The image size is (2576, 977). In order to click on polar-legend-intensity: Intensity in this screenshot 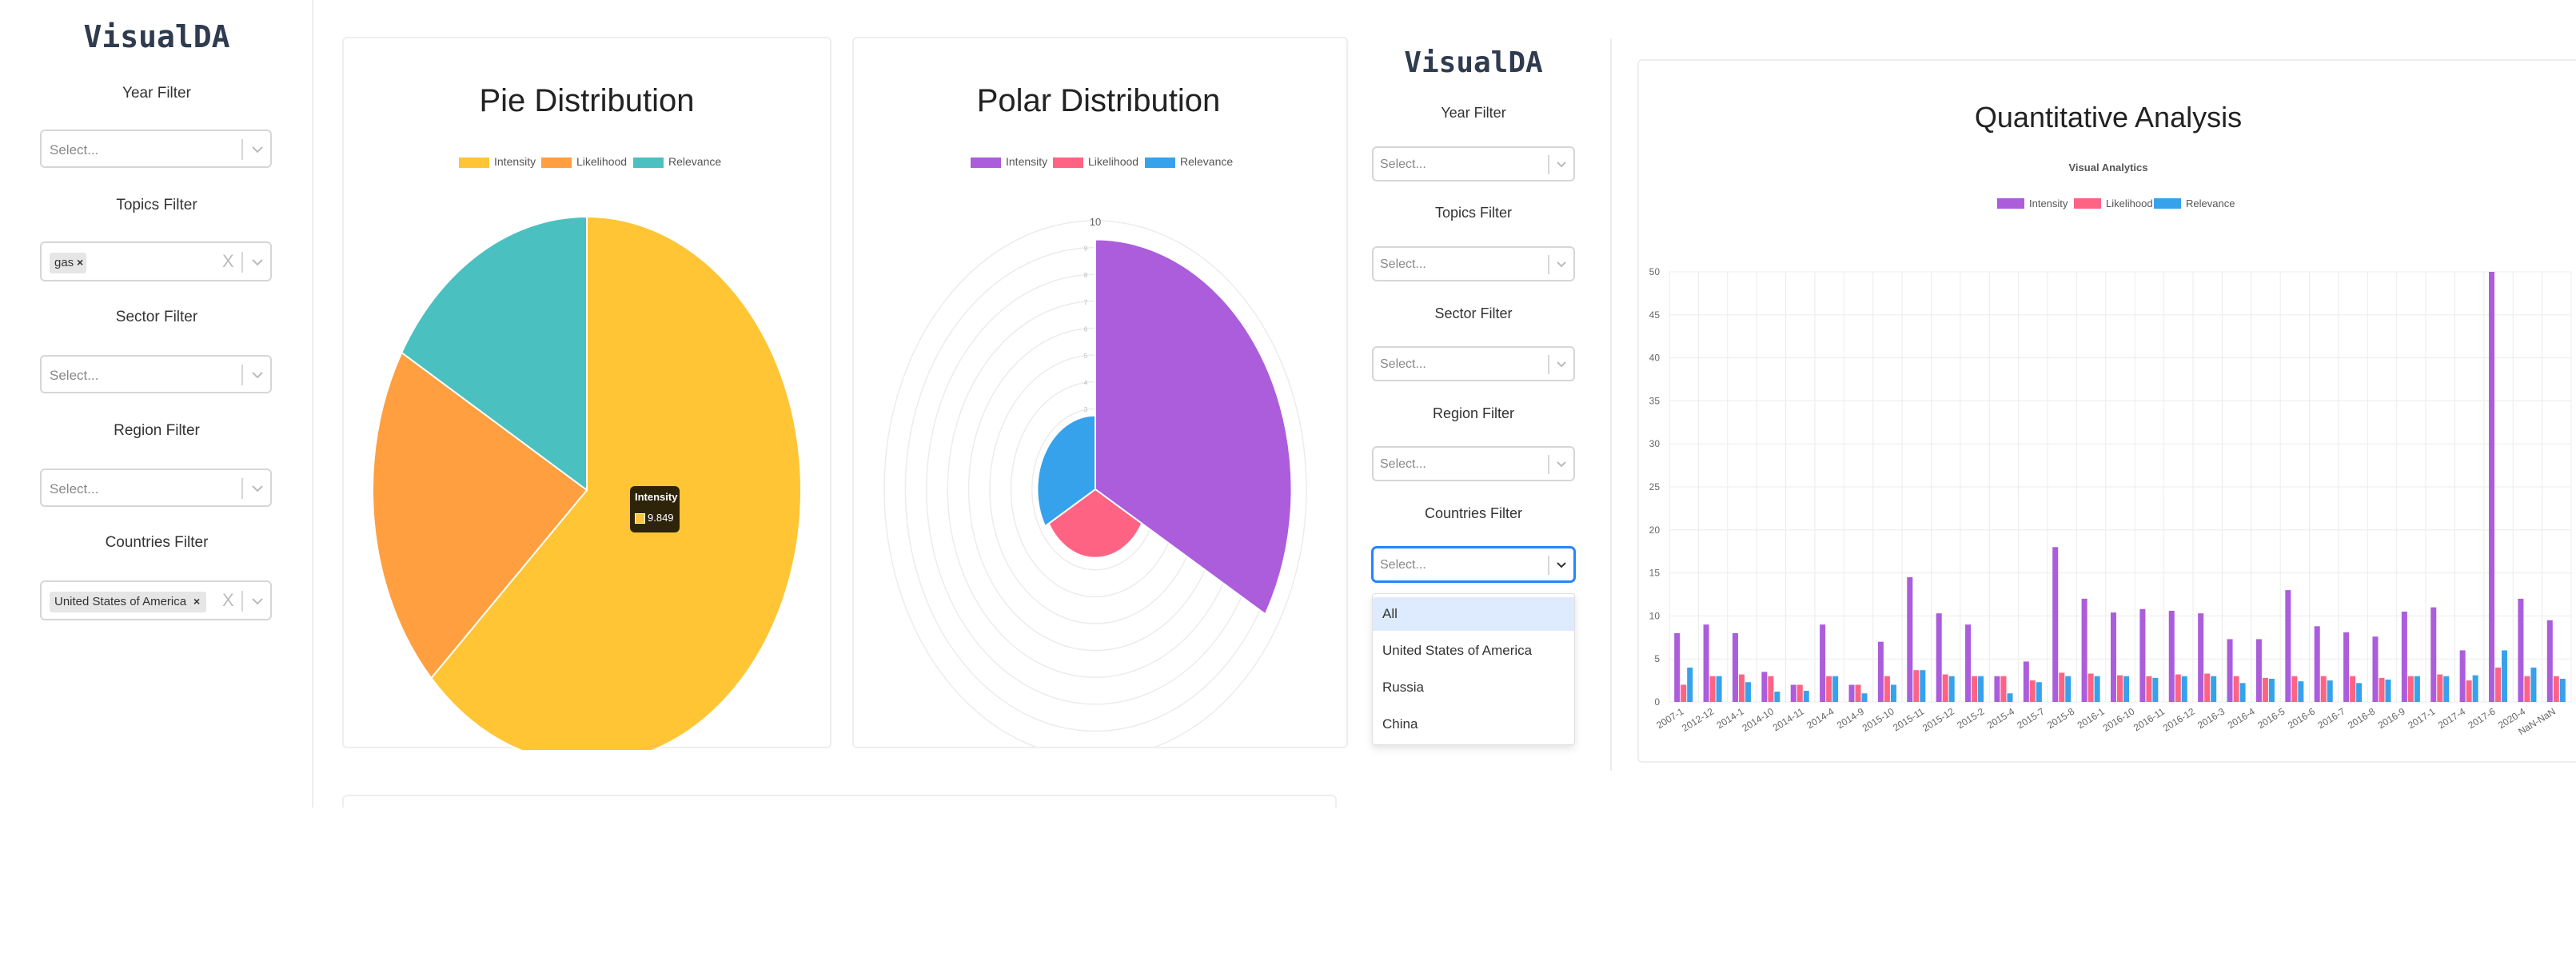, I will do `click(1009, 161)`.